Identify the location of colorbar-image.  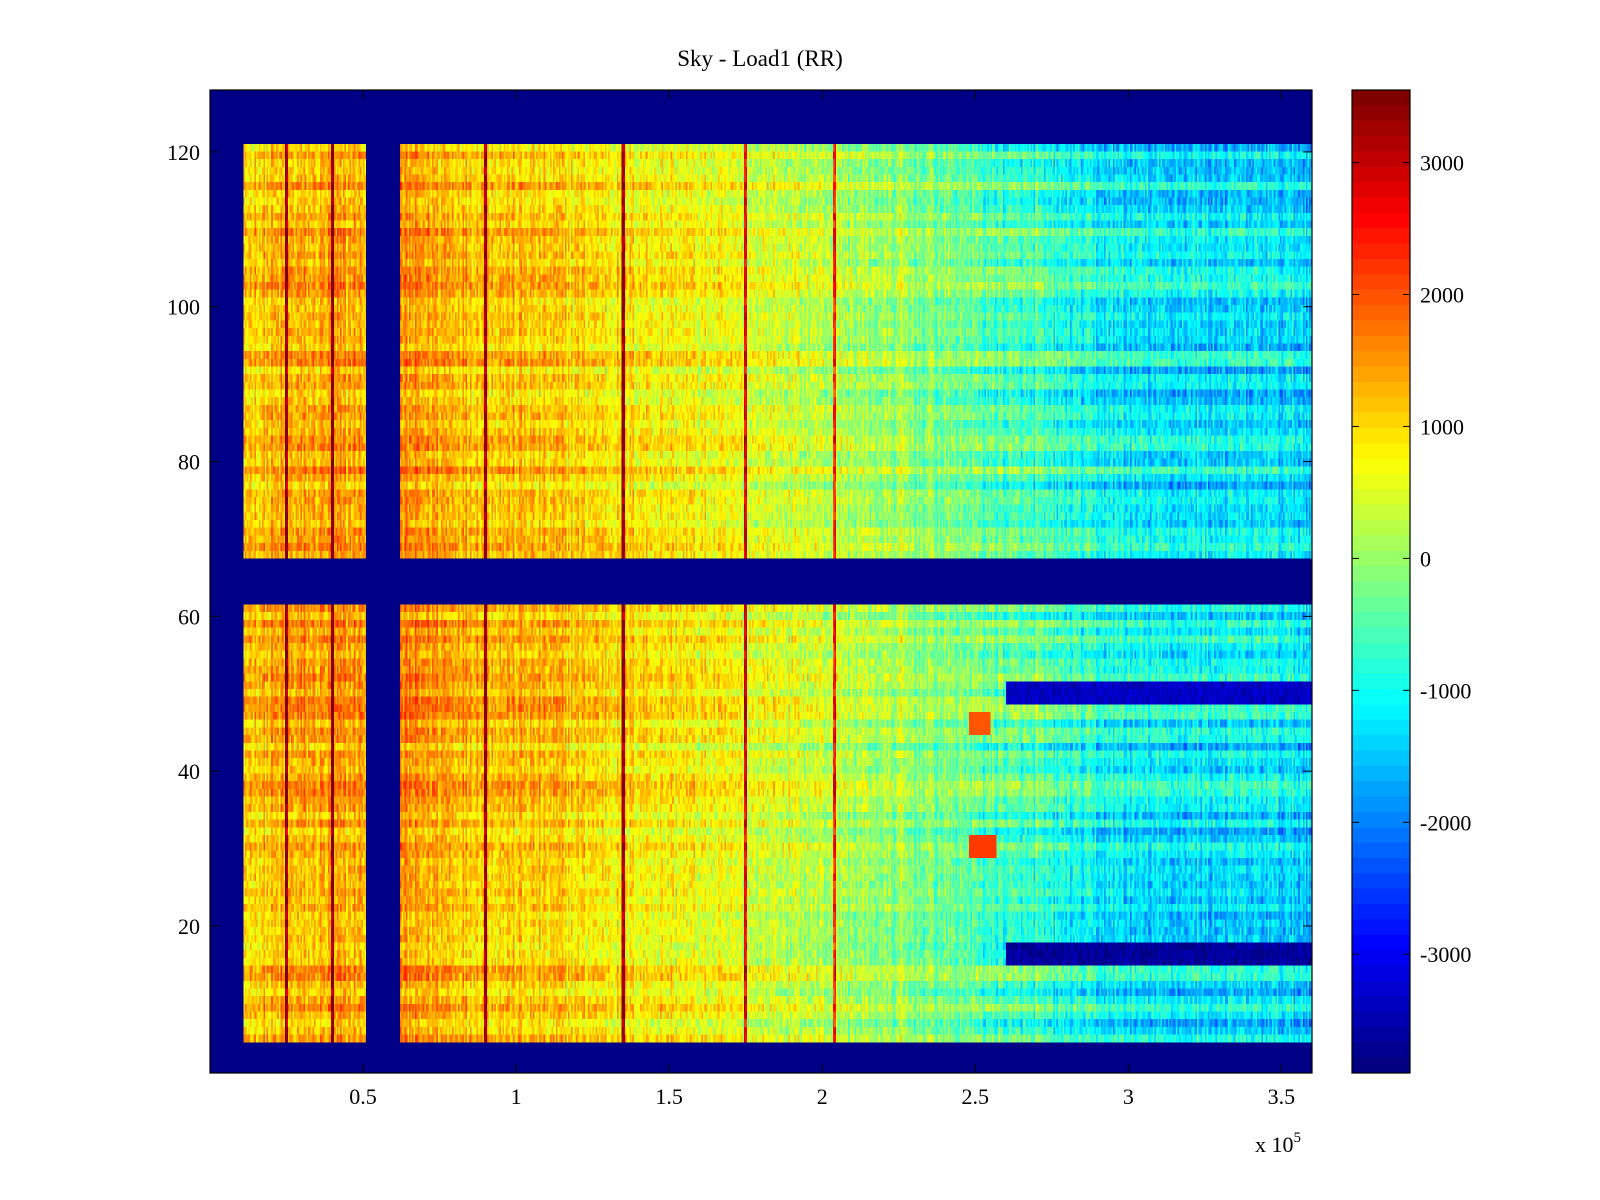
(1381, 581).